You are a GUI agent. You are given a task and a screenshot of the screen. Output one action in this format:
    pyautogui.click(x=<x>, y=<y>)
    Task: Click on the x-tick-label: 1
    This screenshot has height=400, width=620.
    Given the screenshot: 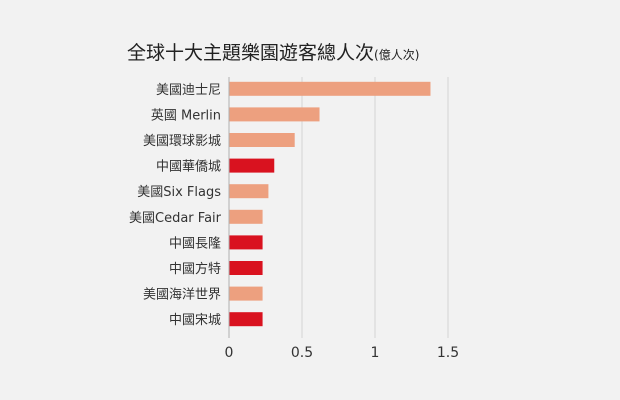 What is the action you would take?
    pyautogui.click(x=375, y=353)
    